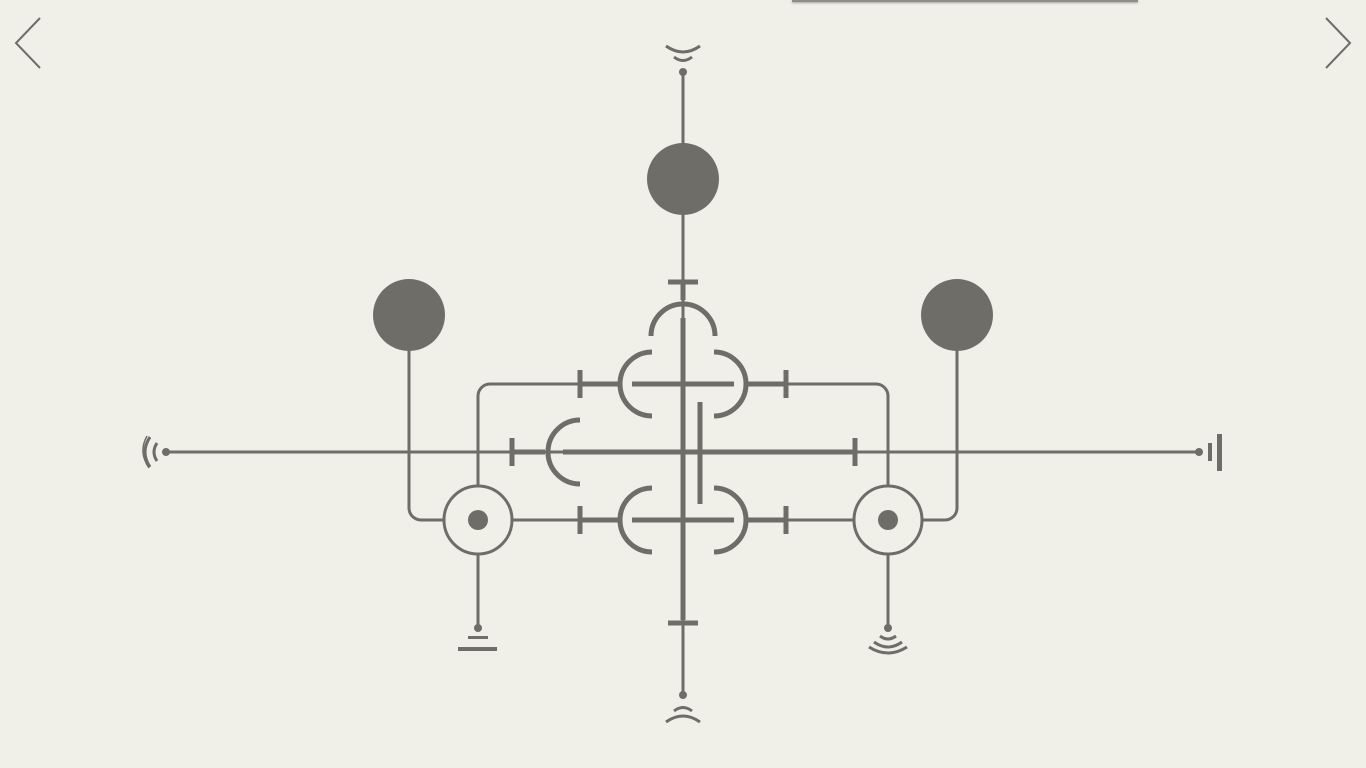 The image size is (1366, 768). Describe the element at coordinates (409, 315) in the screenshot. I see `node-left` at that location.